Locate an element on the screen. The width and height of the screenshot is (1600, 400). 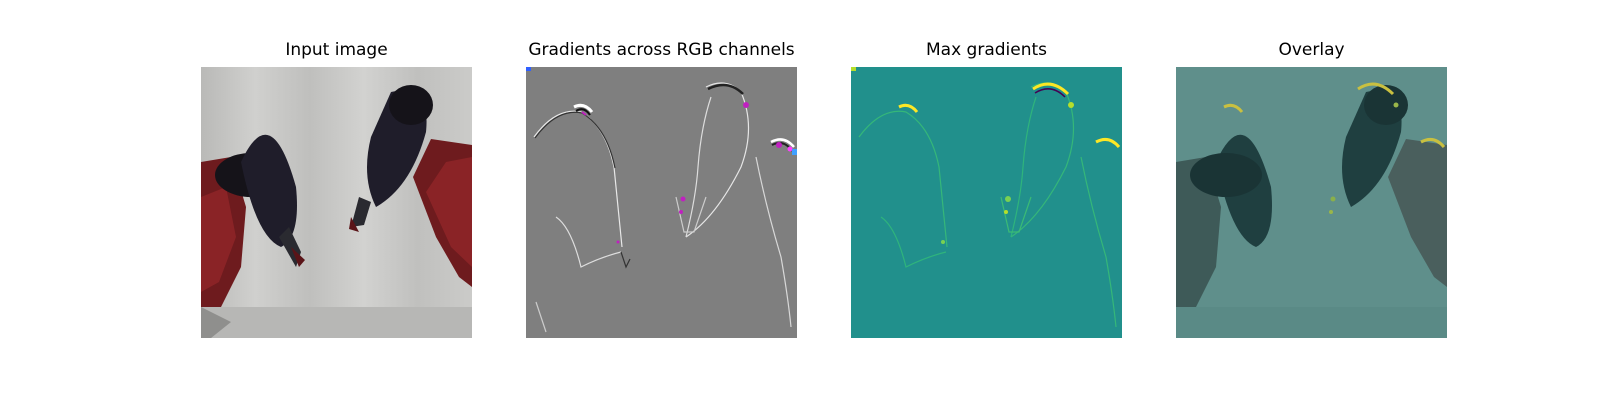
panel-title: Overlay is located at coordinates (1311, 50).